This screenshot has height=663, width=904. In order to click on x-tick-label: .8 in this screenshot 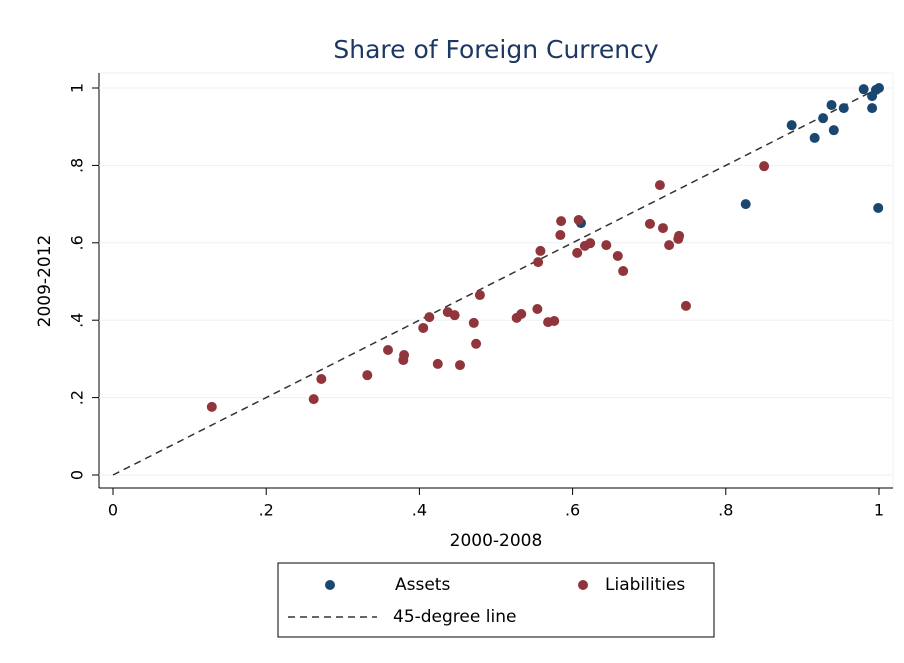, I will do `click(725, 510)`.